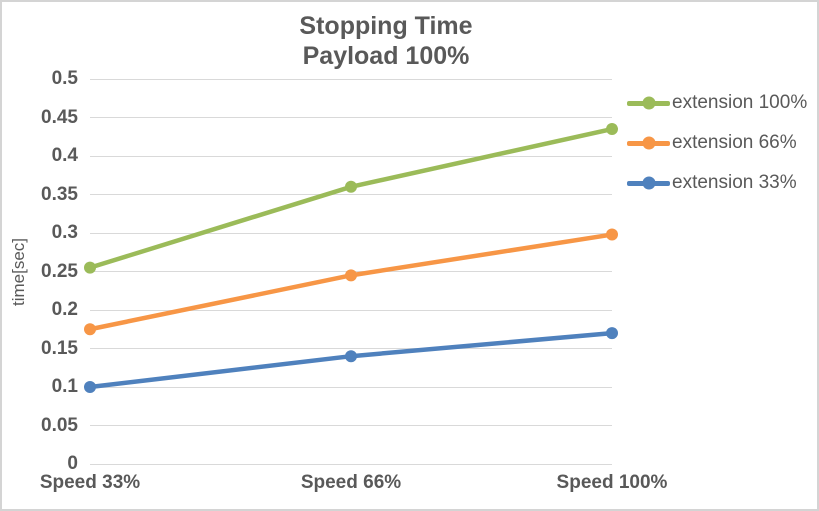 The image size is (819, 511). Describe the element at coordinates (351, 482) in the screenshot. I see `x-category-label: Speed 66%` at that location.